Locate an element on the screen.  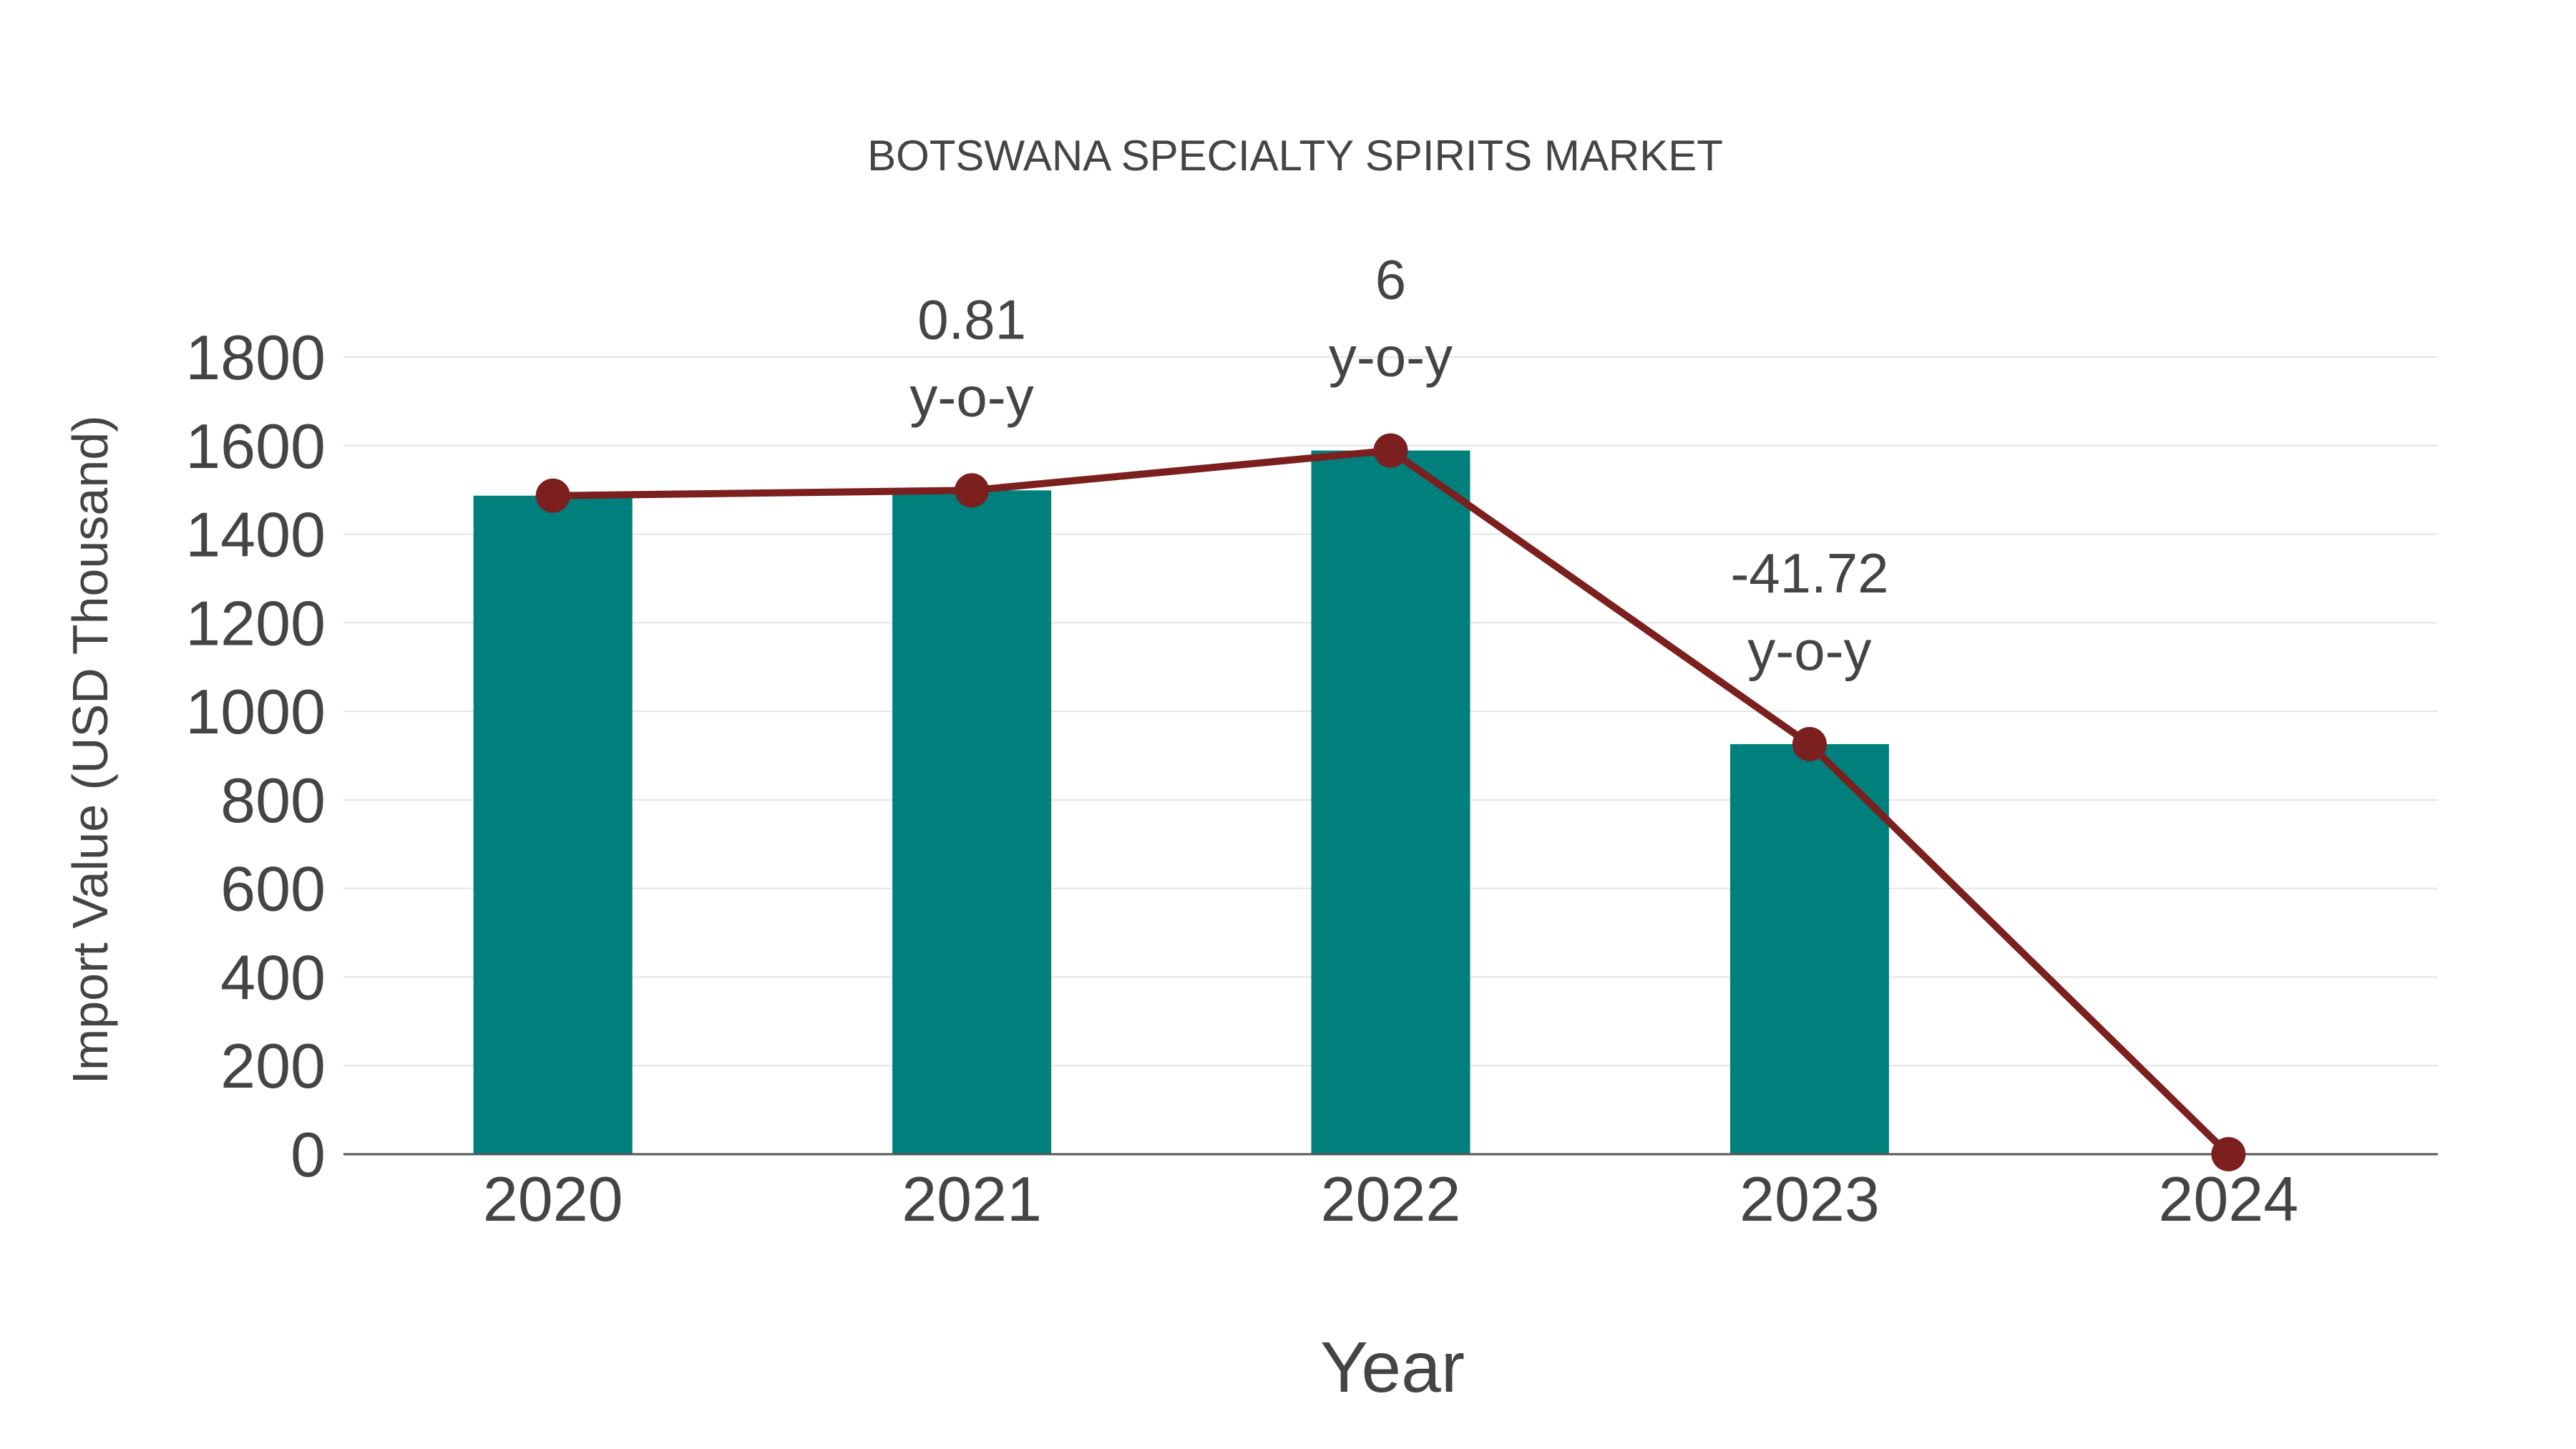
y-tick-label: 1400 is located at coordinates (255, 534).